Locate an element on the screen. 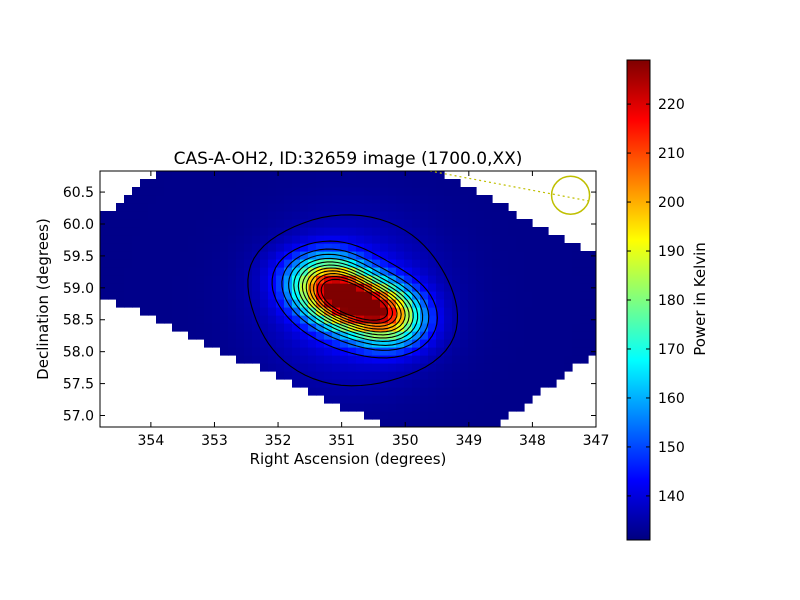  y-tick-label: 60.5 is located at coordinates (78, 193).